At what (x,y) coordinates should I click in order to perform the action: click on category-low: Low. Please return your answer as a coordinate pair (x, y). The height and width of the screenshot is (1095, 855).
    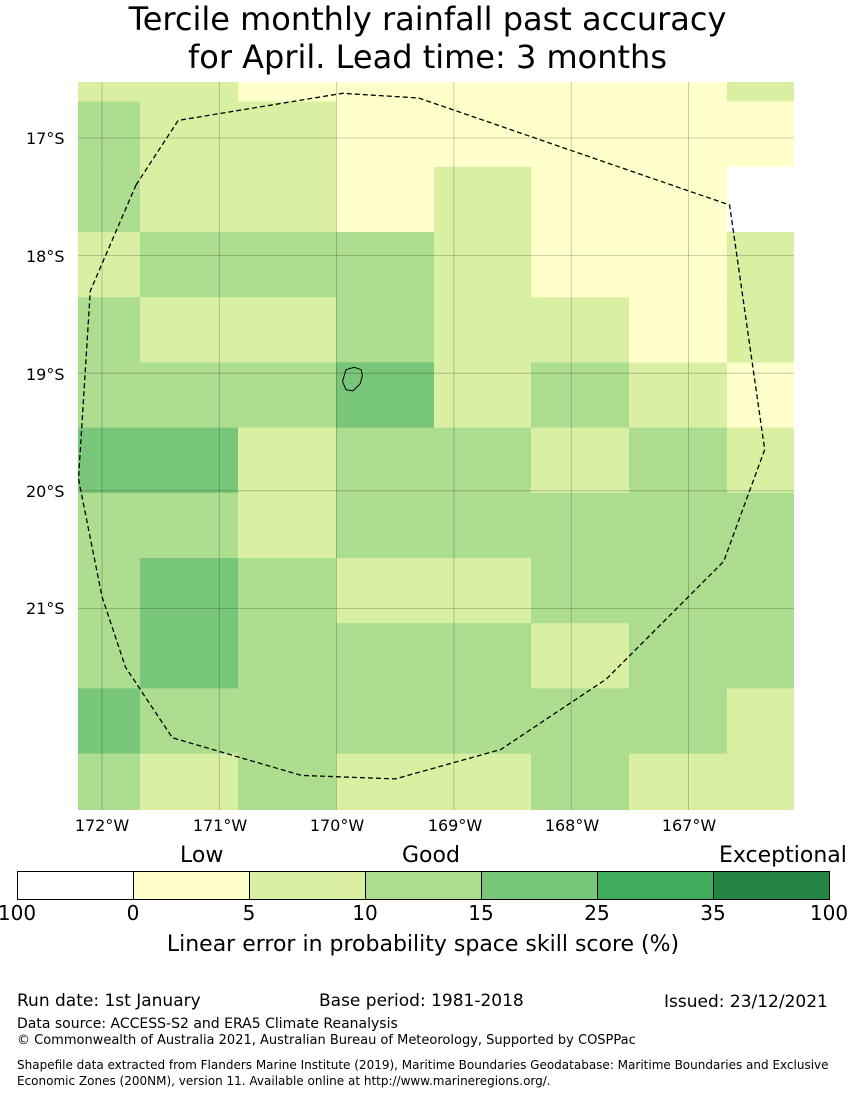
    Looking at the image, I should click on (202, 855).